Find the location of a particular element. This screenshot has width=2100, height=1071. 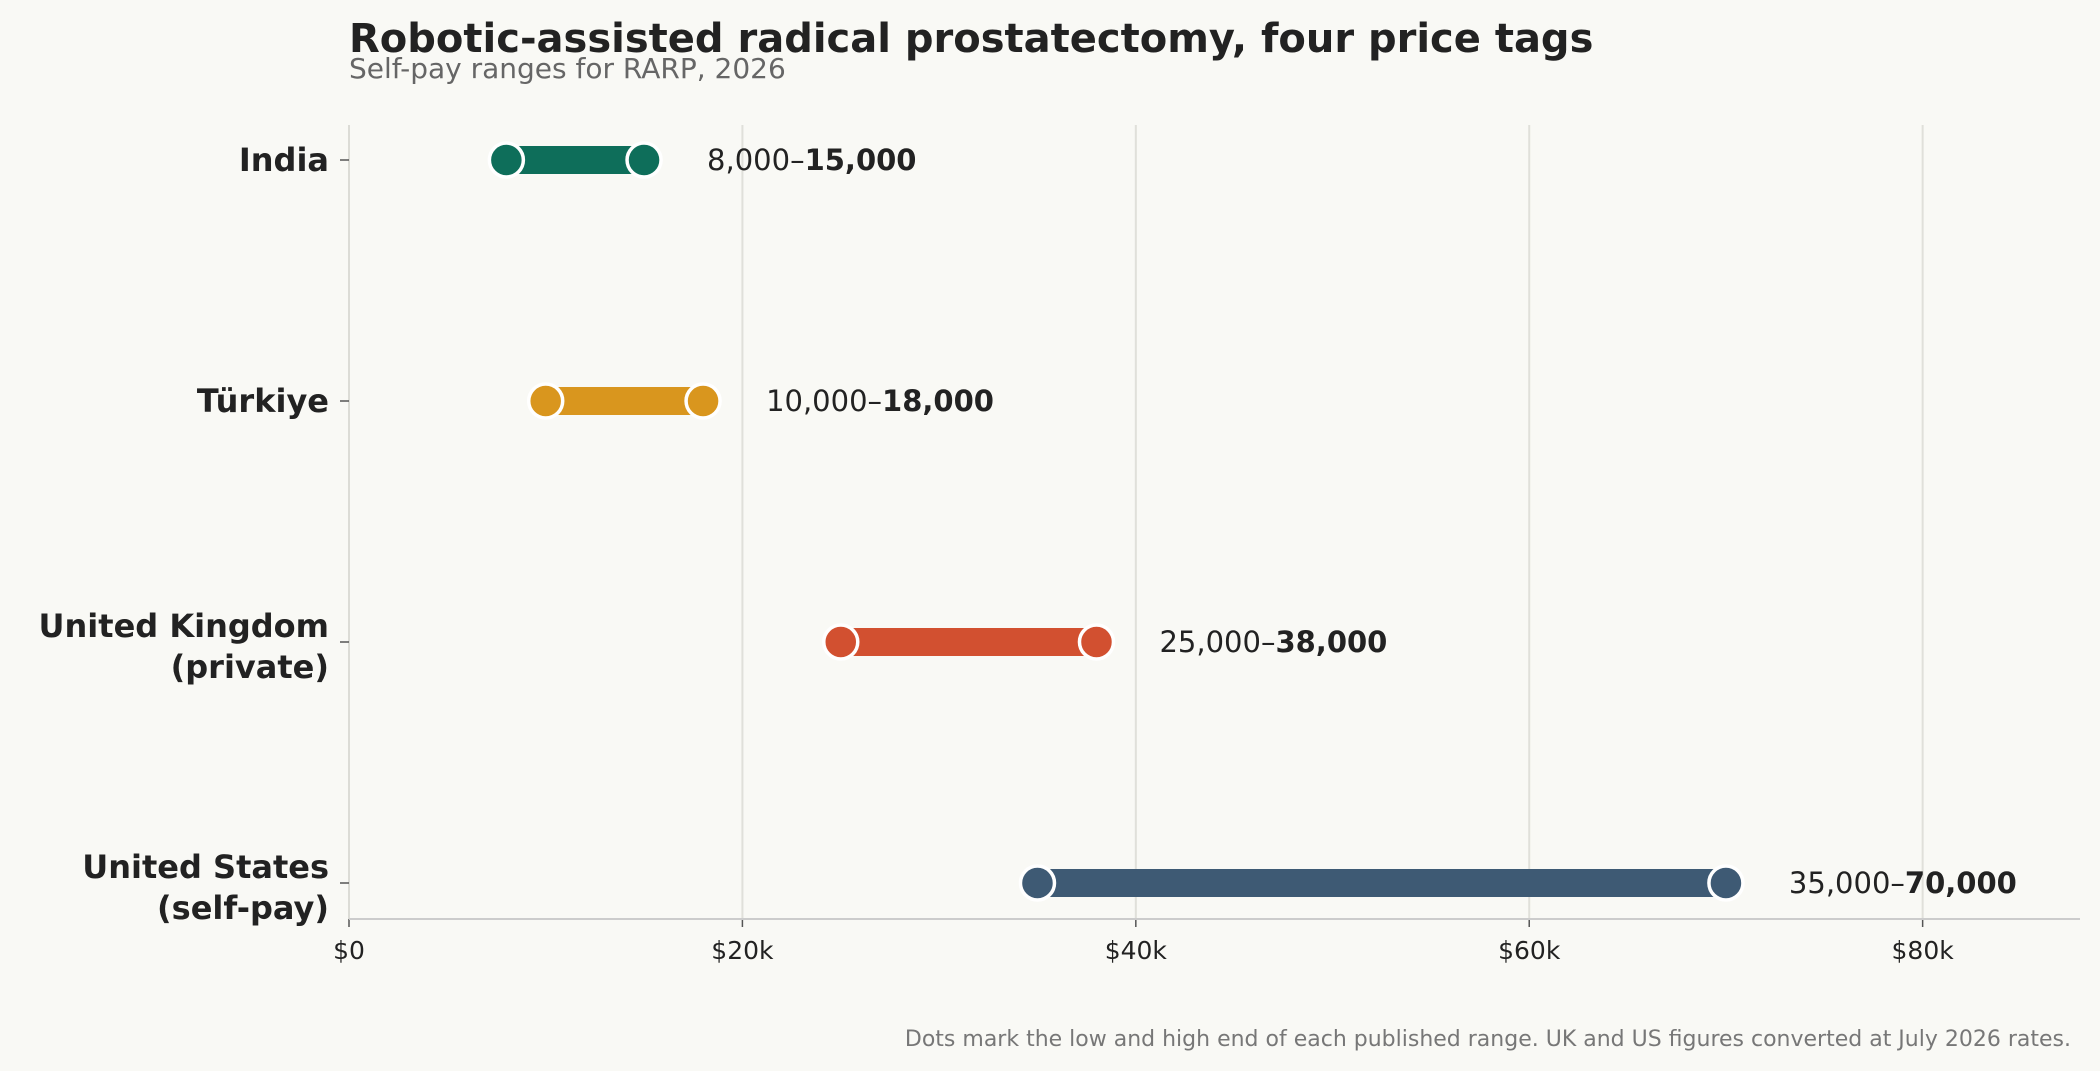

x-tick-label: $40k is located at coordinates (1136, 950).